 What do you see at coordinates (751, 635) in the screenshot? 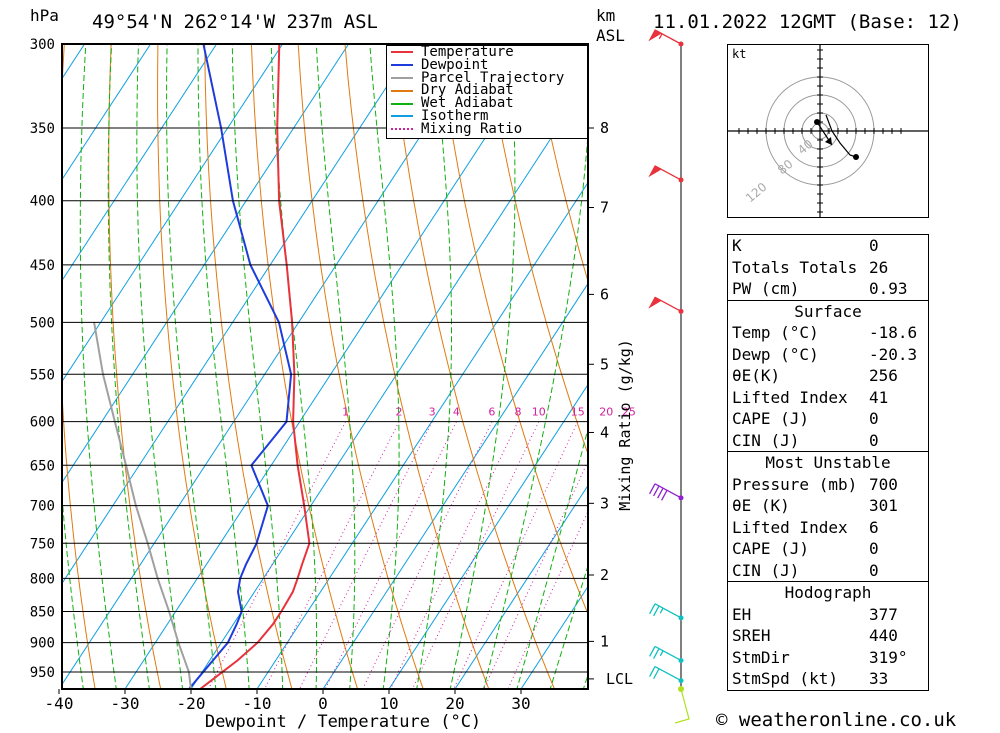
I see `stat-label: SREH` at bounding box center [751, 635].